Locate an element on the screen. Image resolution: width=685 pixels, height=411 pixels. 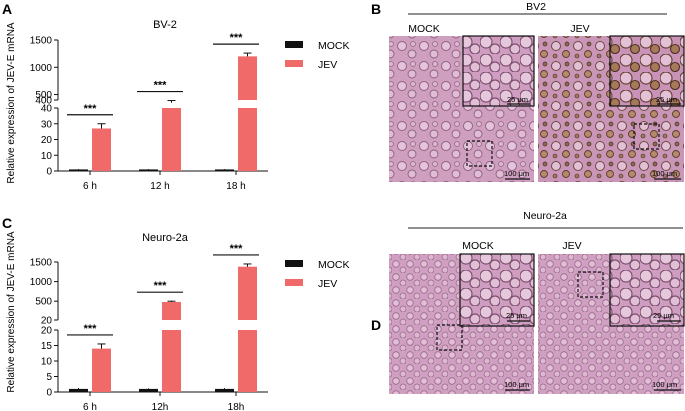
x-tick-label: 18h is located at coordinates (236, 406).